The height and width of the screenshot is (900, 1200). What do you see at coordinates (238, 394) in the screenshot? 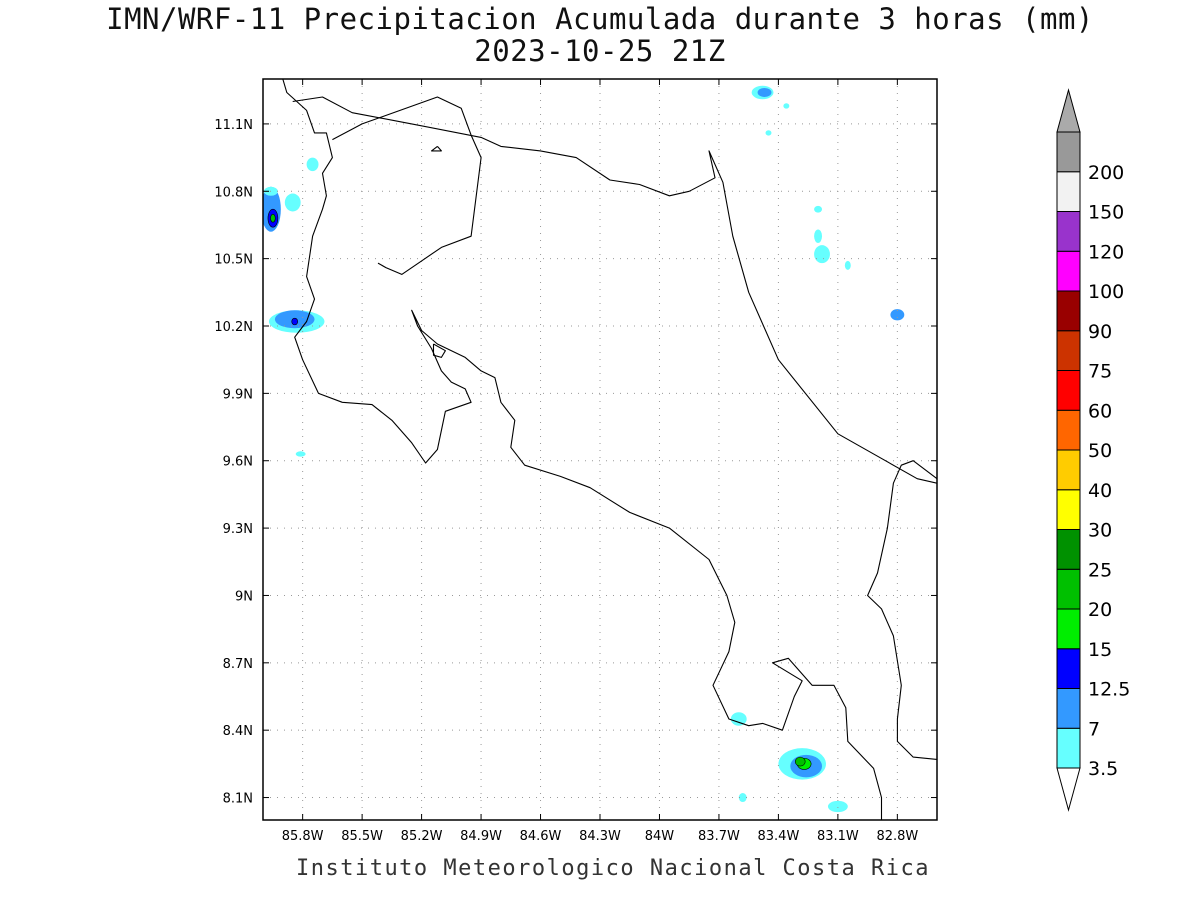
I see `lat-tick-label: 9.9N` at bounding box center [238, 394].